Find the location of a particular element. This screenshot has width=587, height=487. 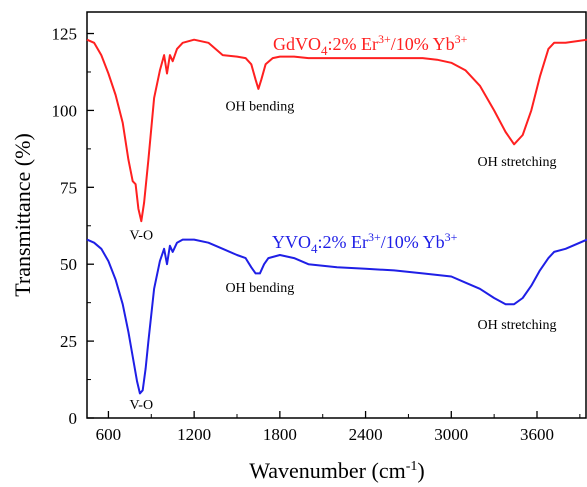

x-axis-title: Wavenumber (cm-1) is located at coordinates (336, 470).